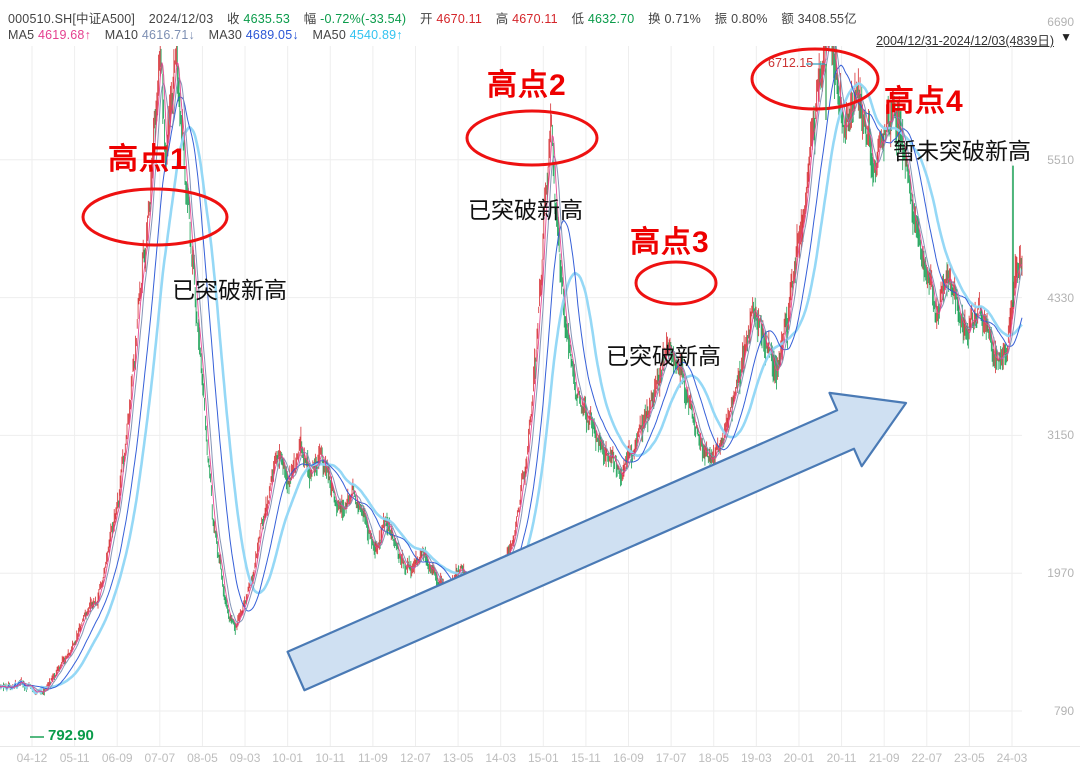  Describe the element at coordinates (535, 19) in the screenshot. I see `high-value: 4670.11` at that location.